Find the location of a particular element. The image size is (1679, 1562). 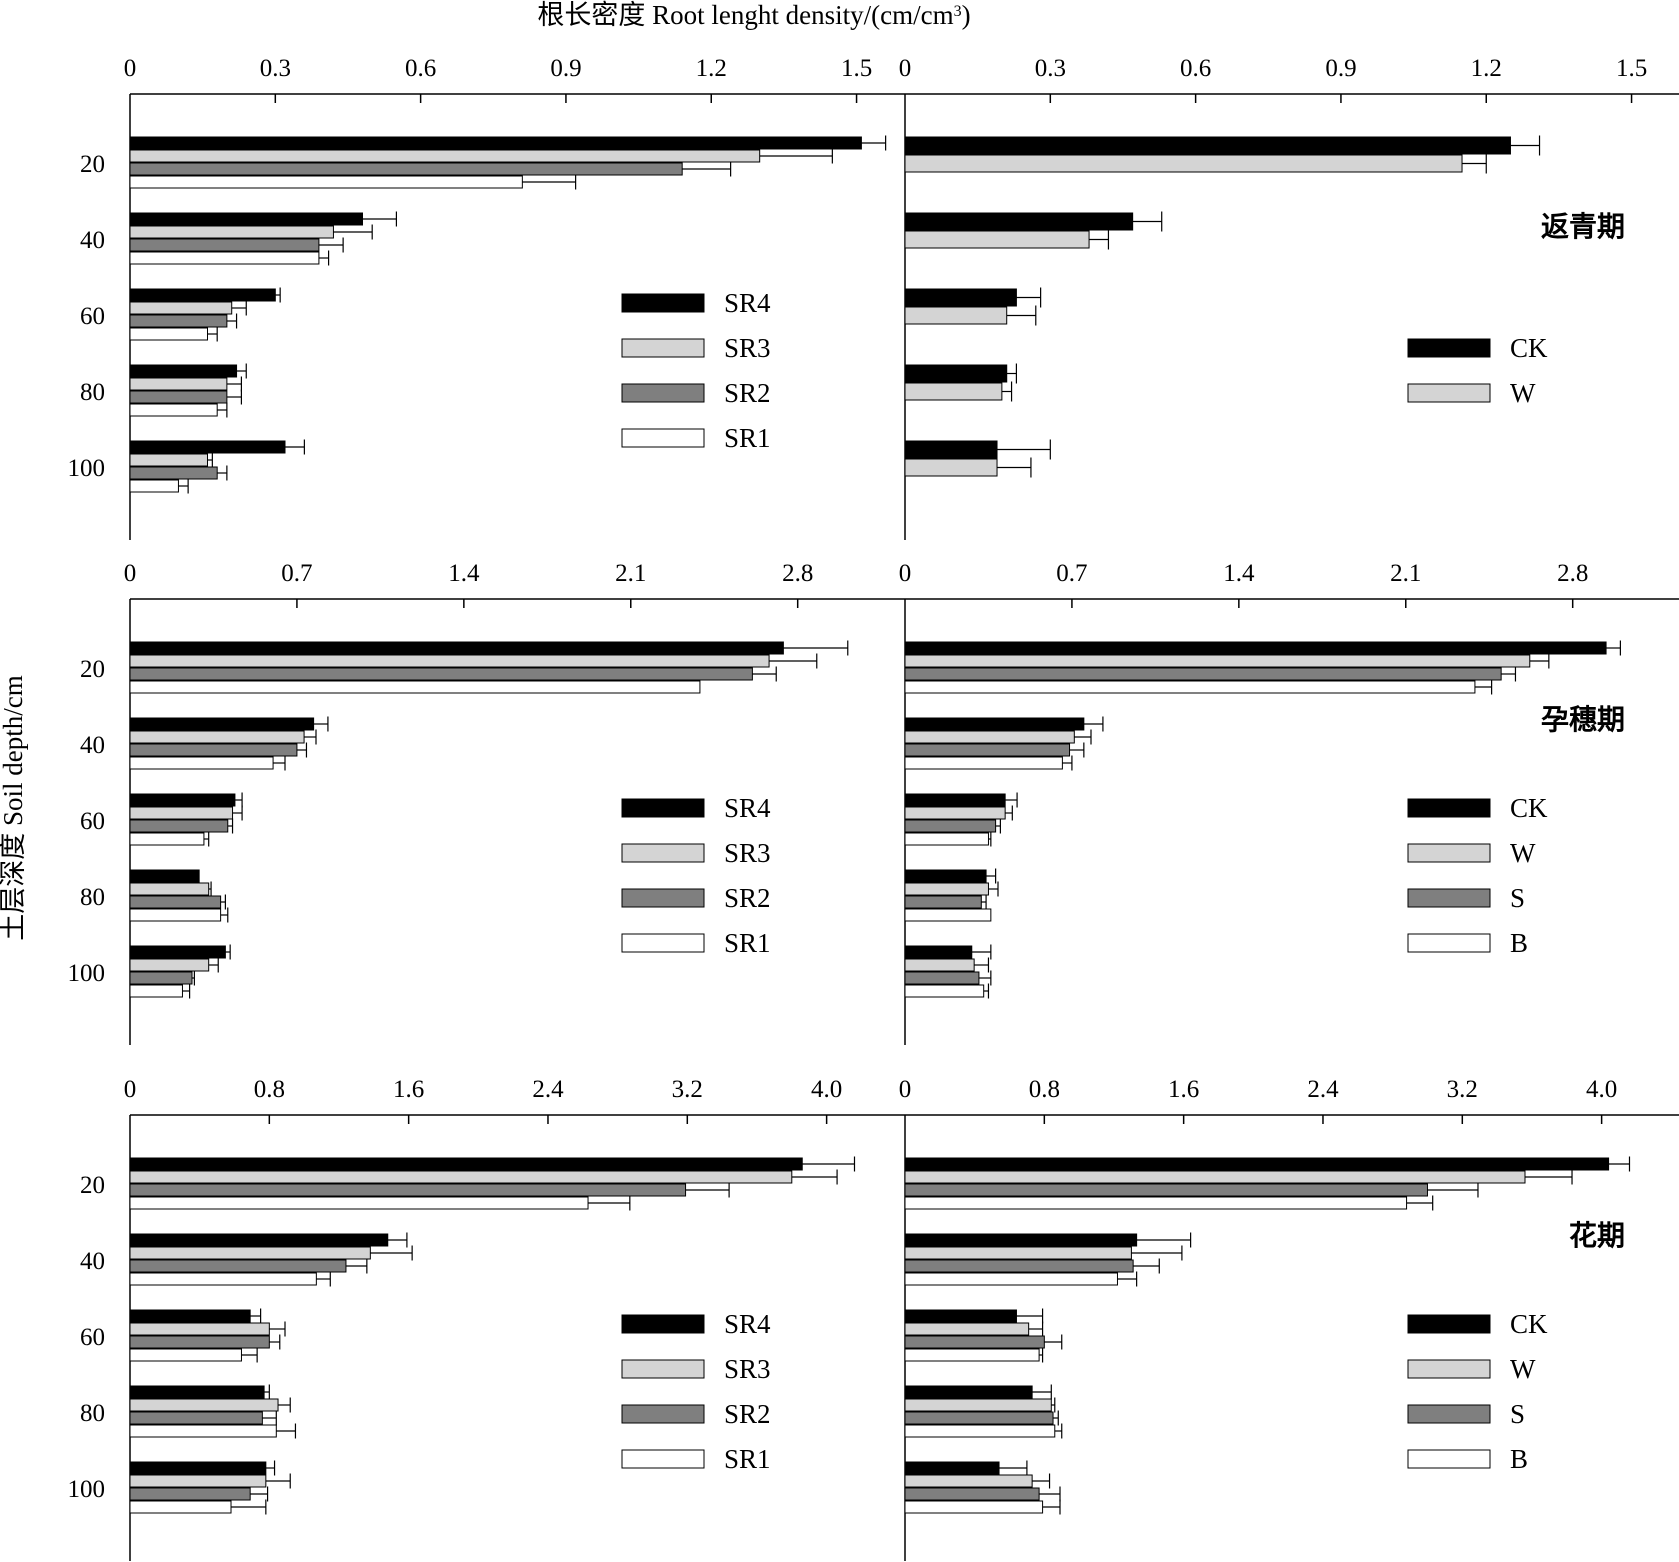

x-tick-label: 1.2 is located at coordinates (711, 68).